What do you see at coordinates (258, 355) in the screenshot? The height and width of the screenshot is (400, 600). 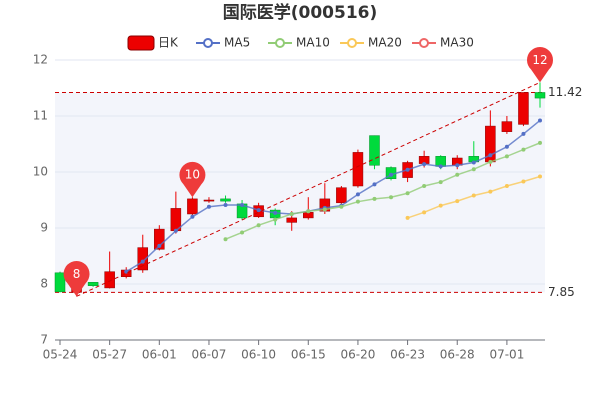 I see `x-tick-label: 06-10` at bounding box center [258, 355].